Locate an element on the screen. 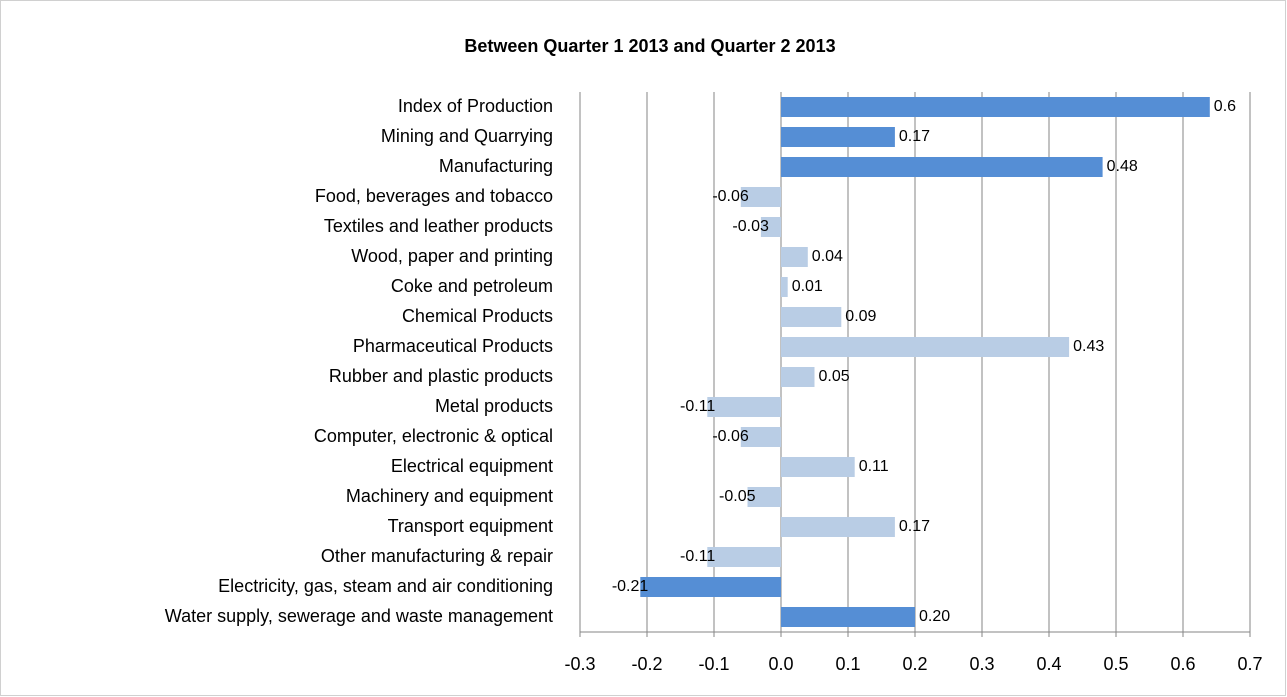 This screenshot has height=697, width=1287. x-tick-label: 0.1 is located at coordinates (847, 664).